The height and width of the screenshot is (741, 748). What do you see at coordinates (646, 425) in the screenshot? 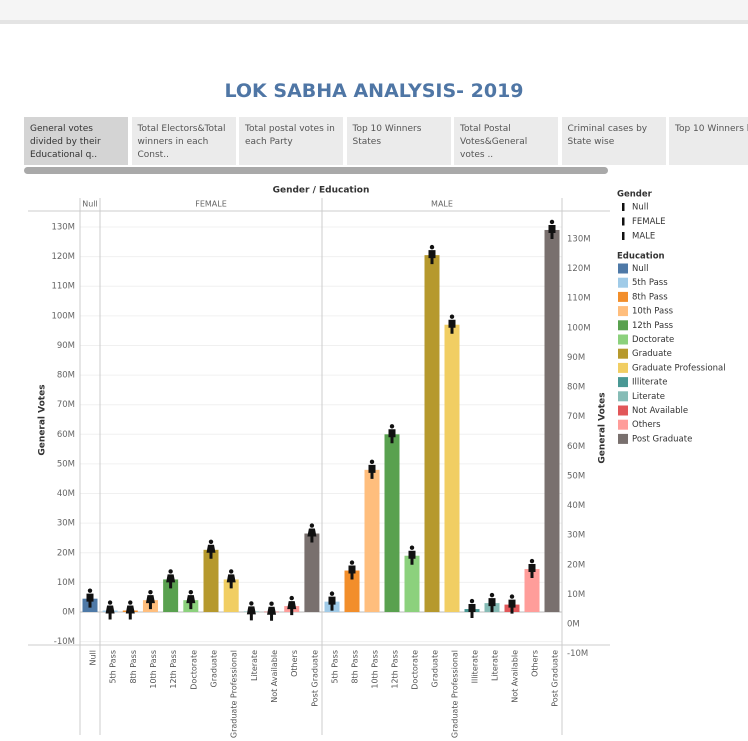
I see `legend-label: Others` at bounding box center [646, 425].